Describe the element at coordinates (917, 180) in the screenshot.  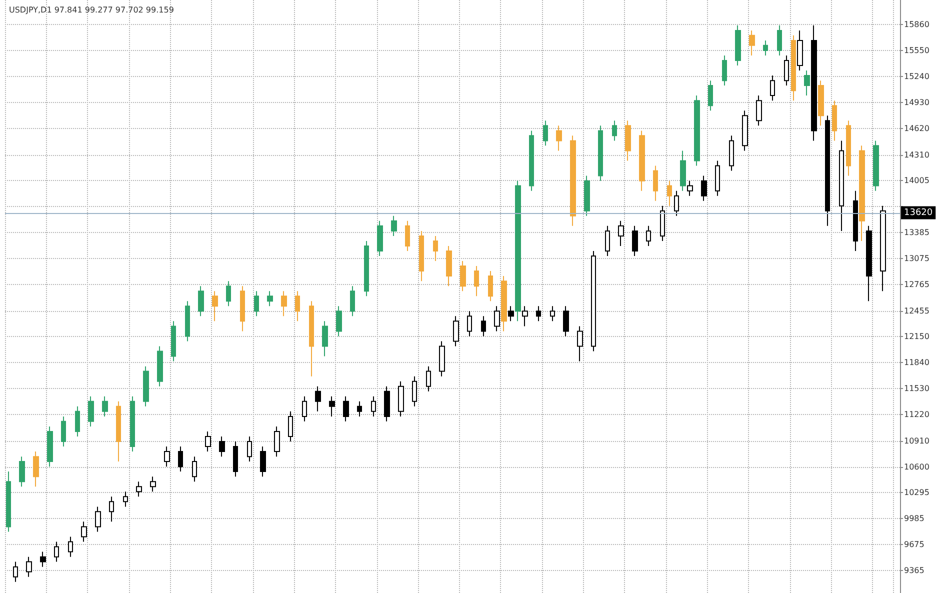
I see `y-tick-label: 14005` at that location.